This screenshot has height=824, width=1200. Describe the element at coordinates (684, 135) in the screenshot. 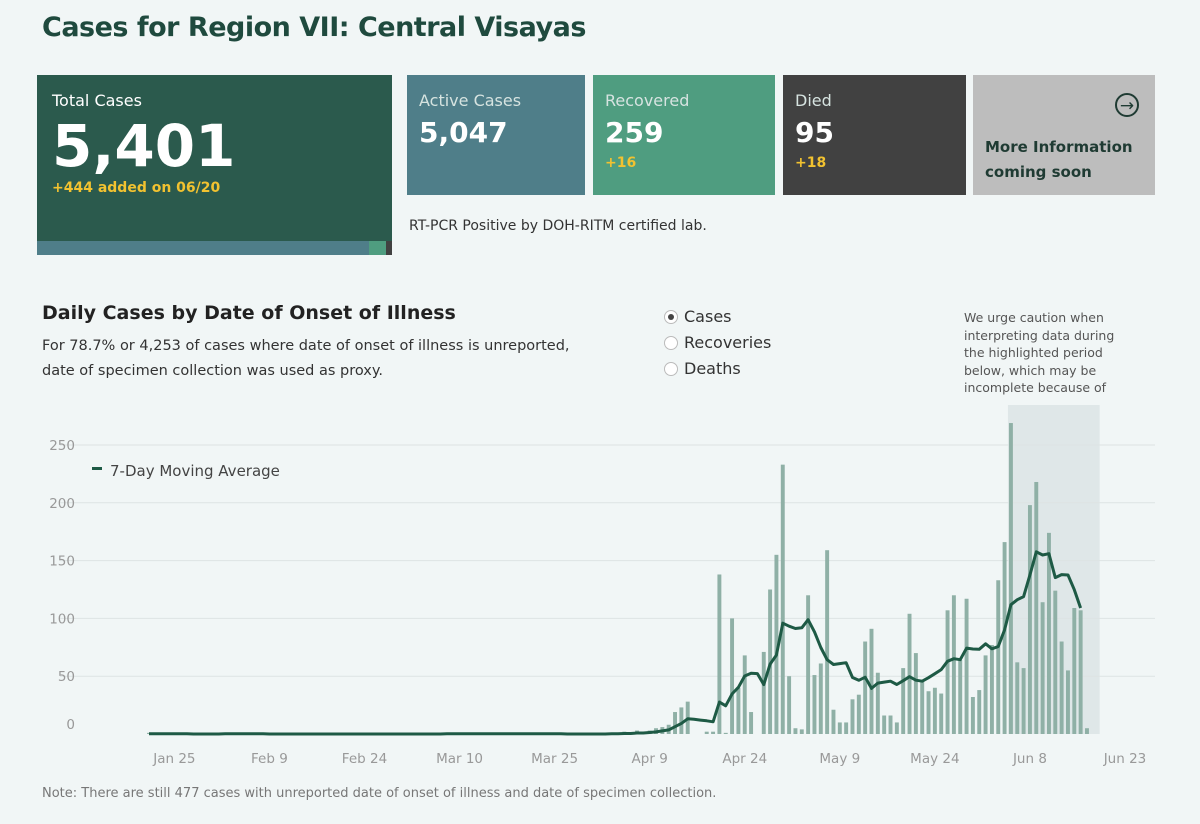

I see `recovered-card: Recovered 259 +16` at that location.